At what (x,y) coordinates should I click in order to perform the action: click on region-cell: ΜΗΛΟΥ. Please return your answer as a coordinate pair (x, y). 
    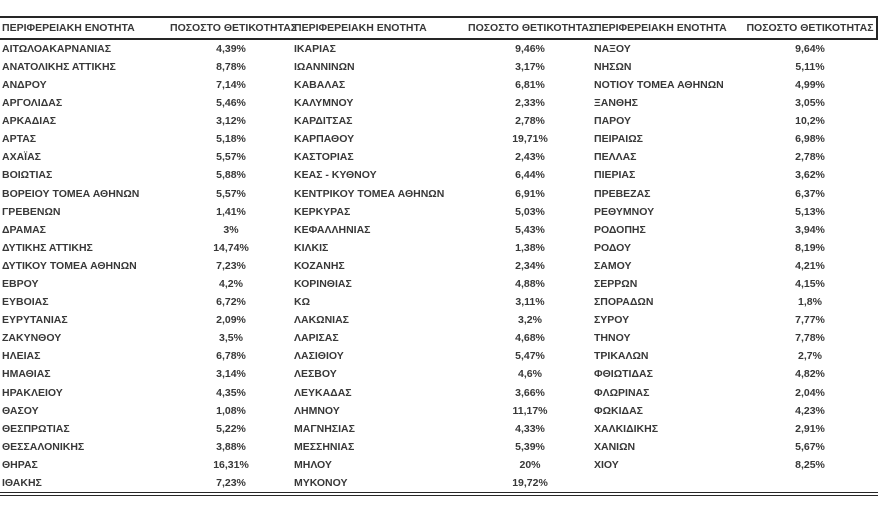
    Looking at the image, I should click on (313, 464).